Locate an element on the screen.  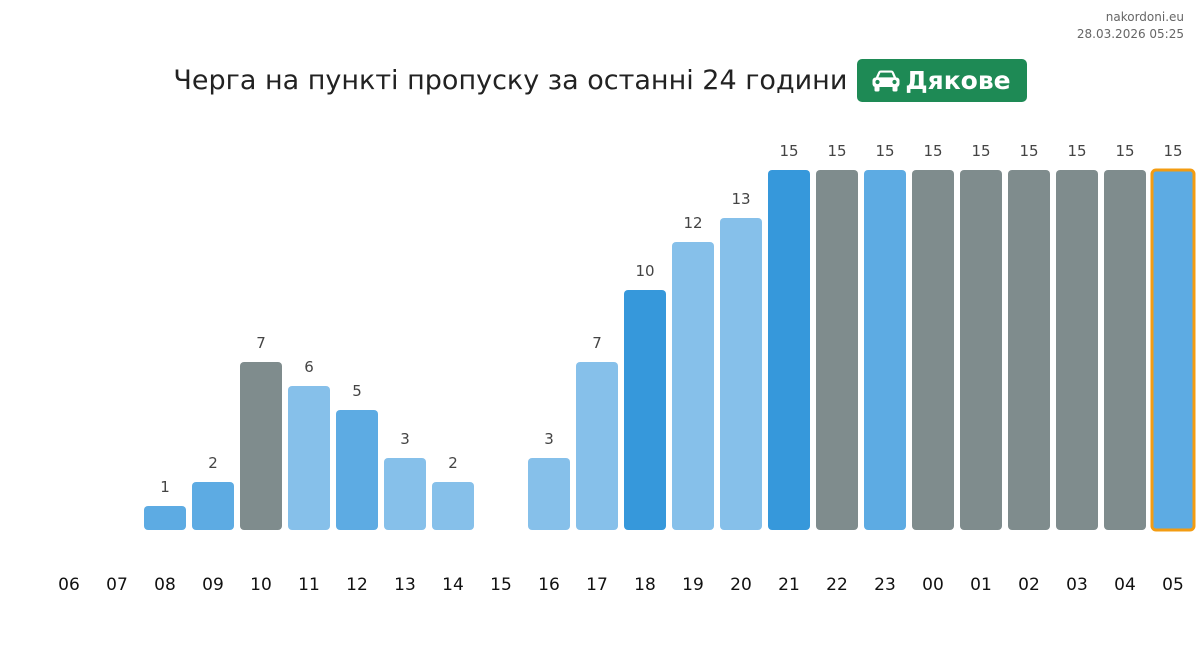
hour-label-01: 01 is located at coordinates (981, 585).